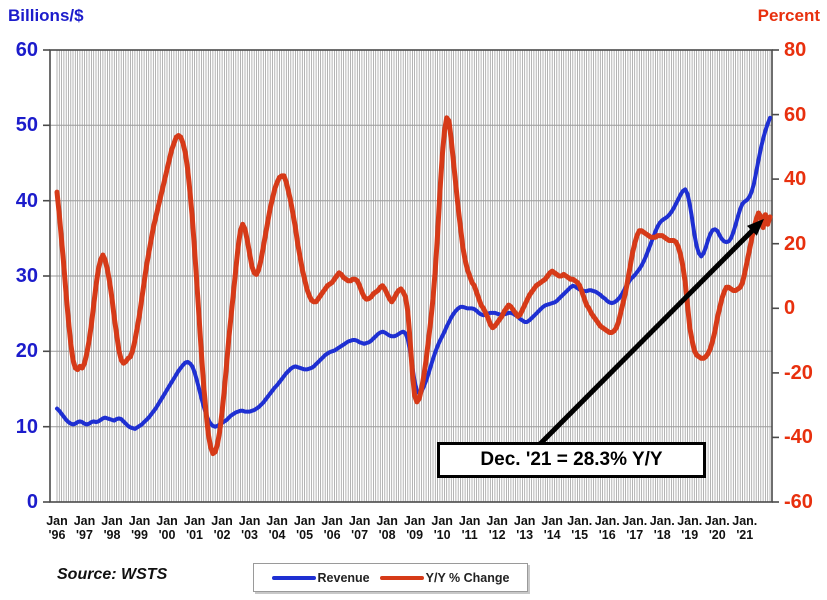 This screenshot has width=827, height=600. What do you see at coordinates (332, 528) in the screenshot?
I see `x-axis-tick-label: Jan '06` at bounding box center [332, 528].